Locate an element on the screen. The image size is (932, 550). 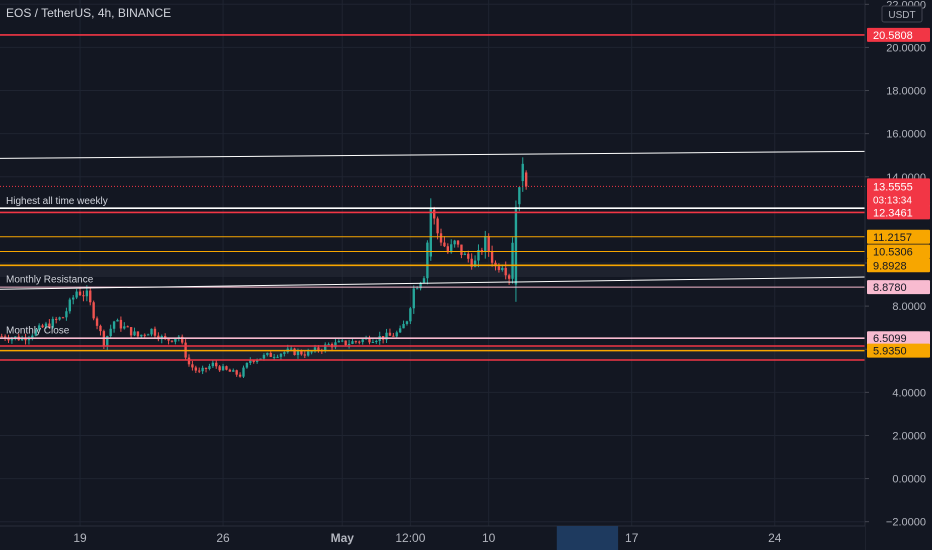
price-level-tag-text: 12.3461 is located at coordinates (893, 213).